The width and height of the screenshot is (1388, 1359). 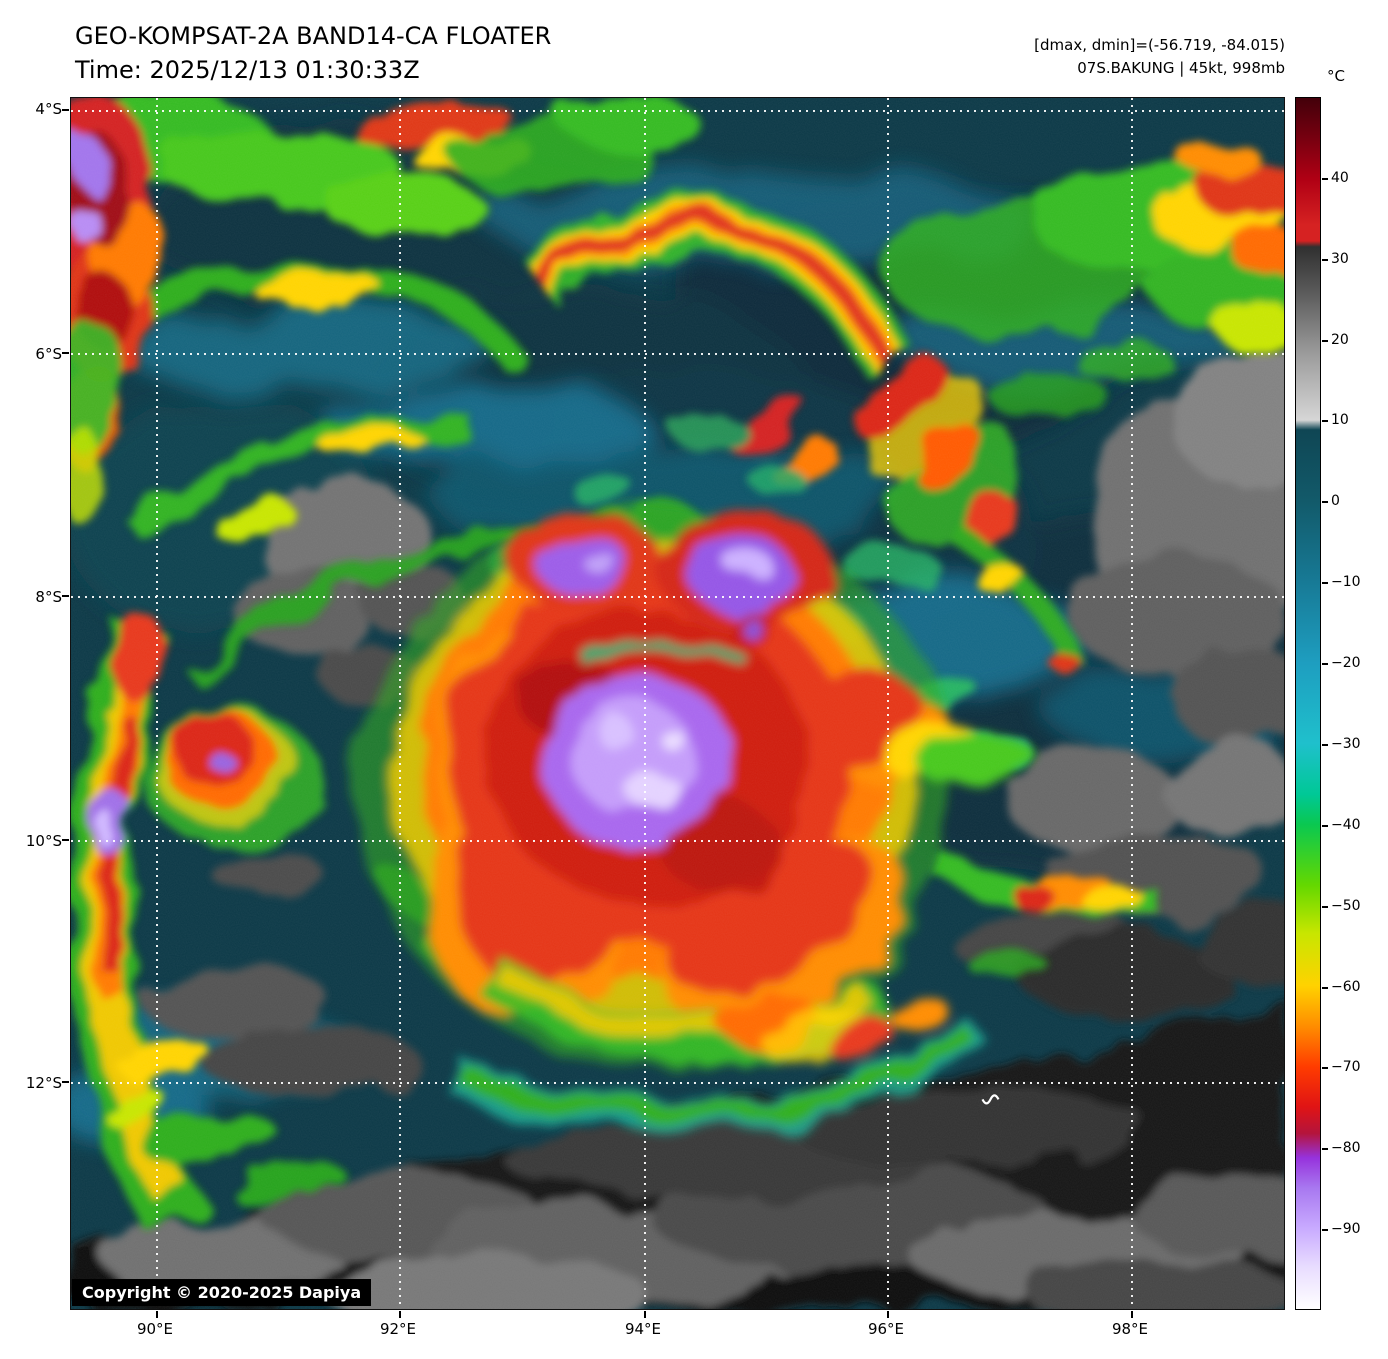 I want to click on lon-tick-label: 98°E, so click(x=1130, y=1329).